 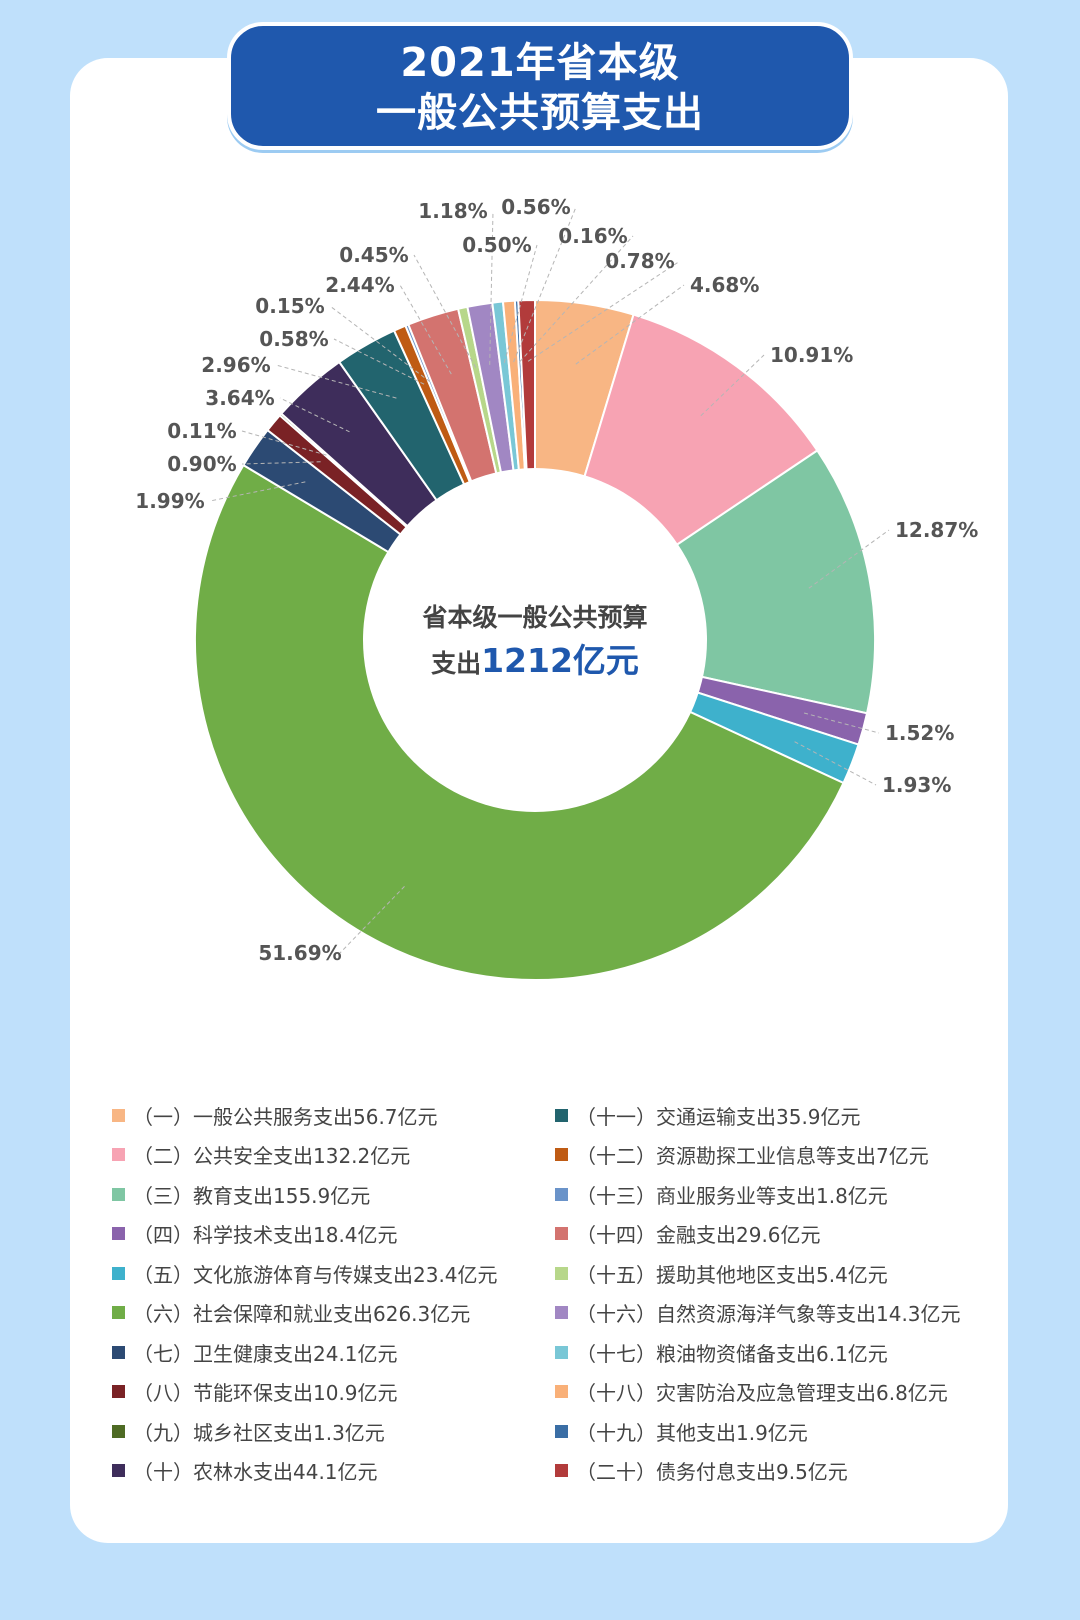 What do you see at coordinates (169, 501) in the screenshot?
I see `percent-label: 1.99%` at bounding box center [169, 501].